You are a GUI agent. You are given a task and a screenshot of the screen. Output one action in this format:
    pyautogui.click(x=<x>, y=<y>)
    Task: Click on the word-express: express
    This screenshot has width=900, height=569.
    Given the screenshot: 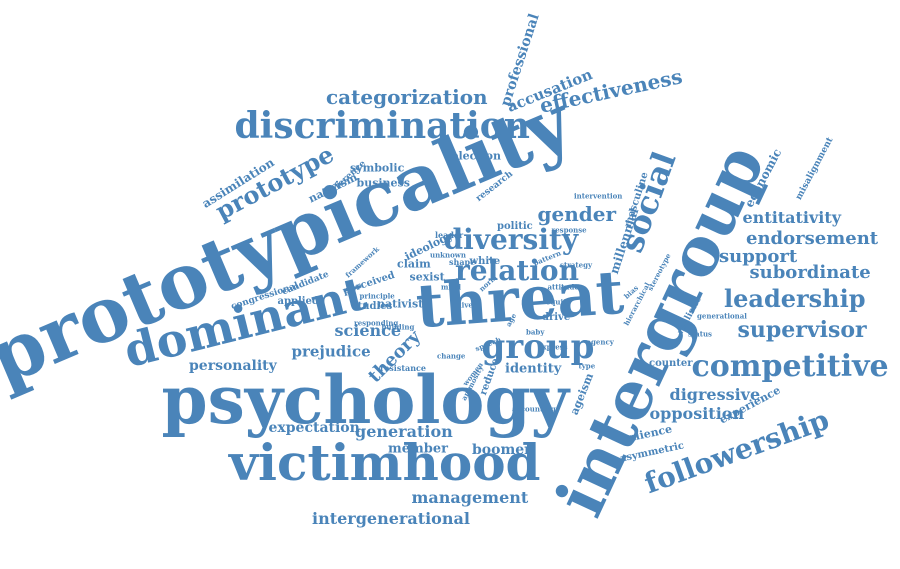 What is the action you would take?
    pyautogui.click(x=553, y=347)
    